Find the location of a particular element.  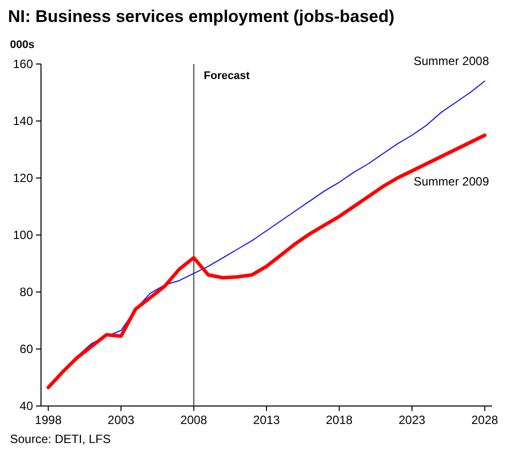

y-tick-label: 80 is located at coordinates (27, 292).